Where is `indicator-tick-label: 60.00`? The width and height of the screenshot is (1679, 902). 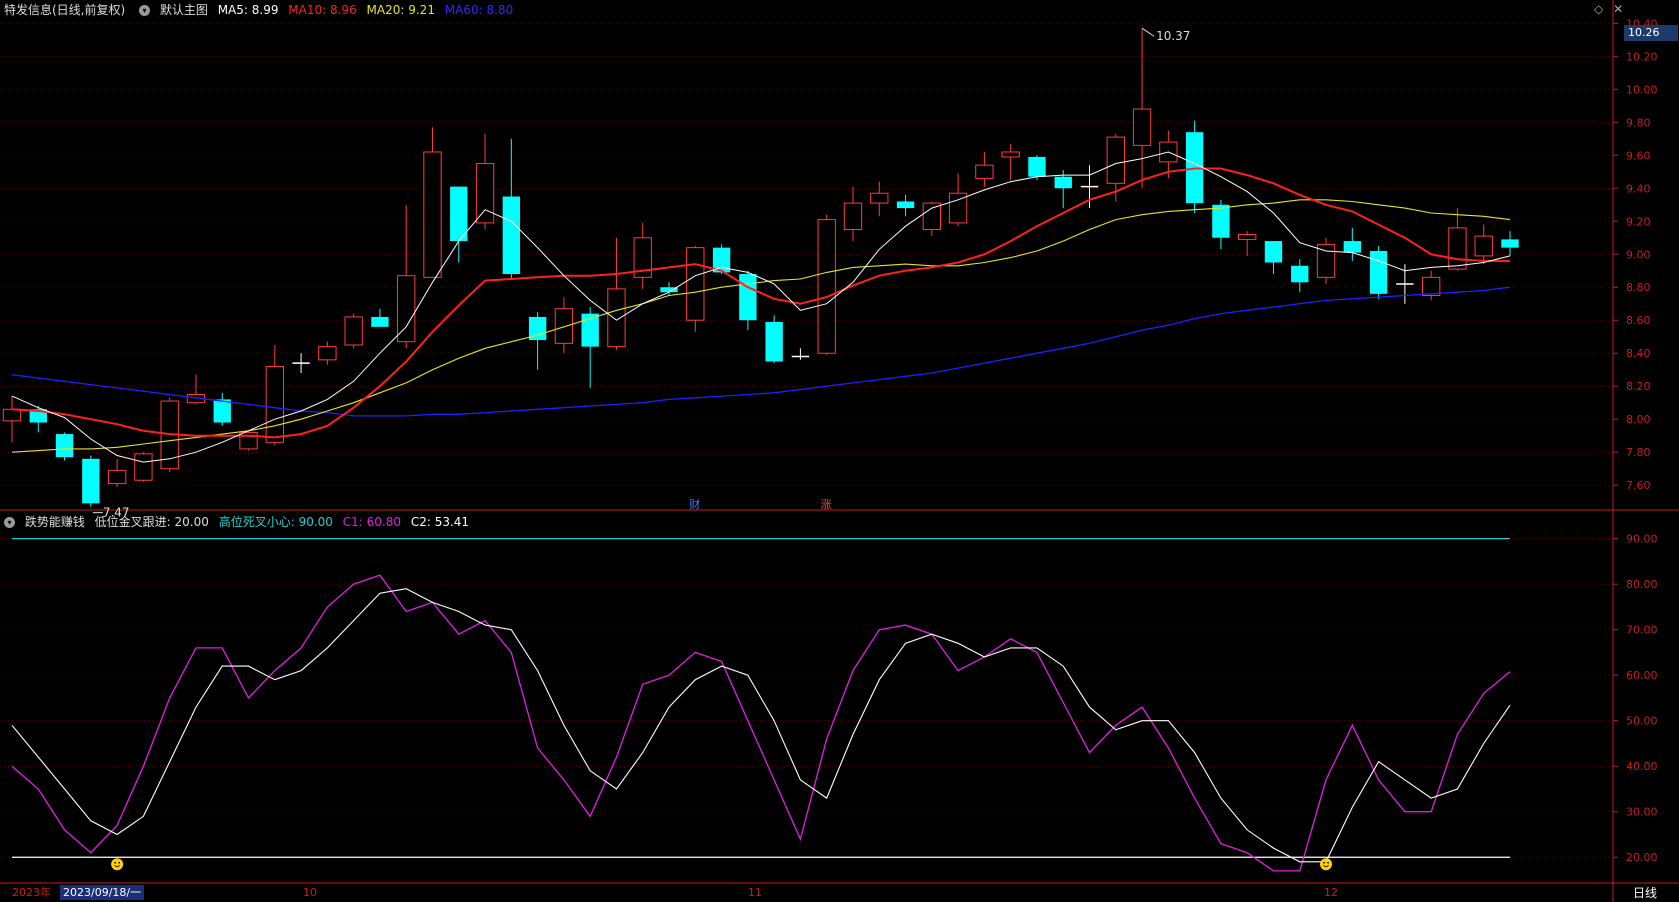
indicator-tick-label: 60.00 is located at coordinates (1642, 675).